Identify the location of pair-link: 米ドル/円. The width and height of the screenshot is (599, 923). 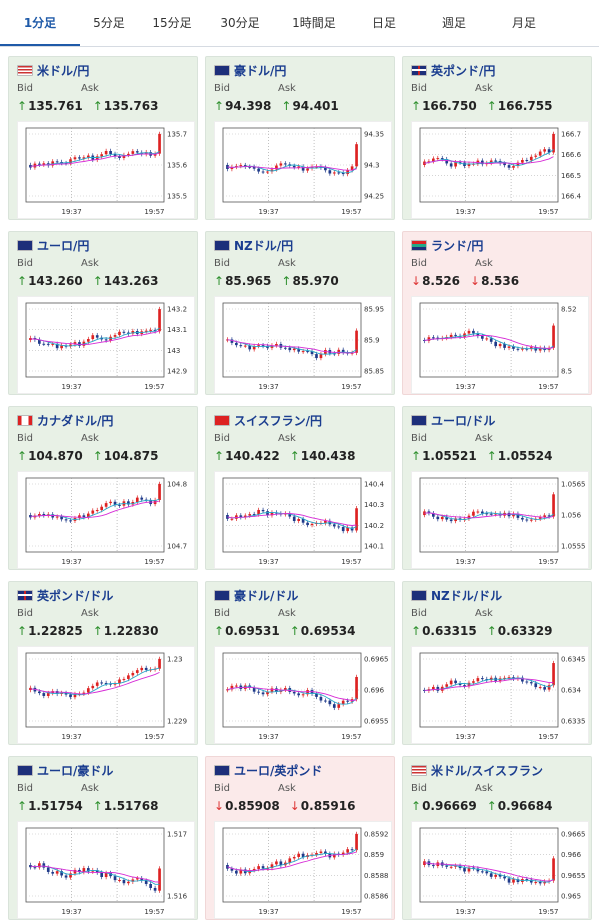
(53, 70).